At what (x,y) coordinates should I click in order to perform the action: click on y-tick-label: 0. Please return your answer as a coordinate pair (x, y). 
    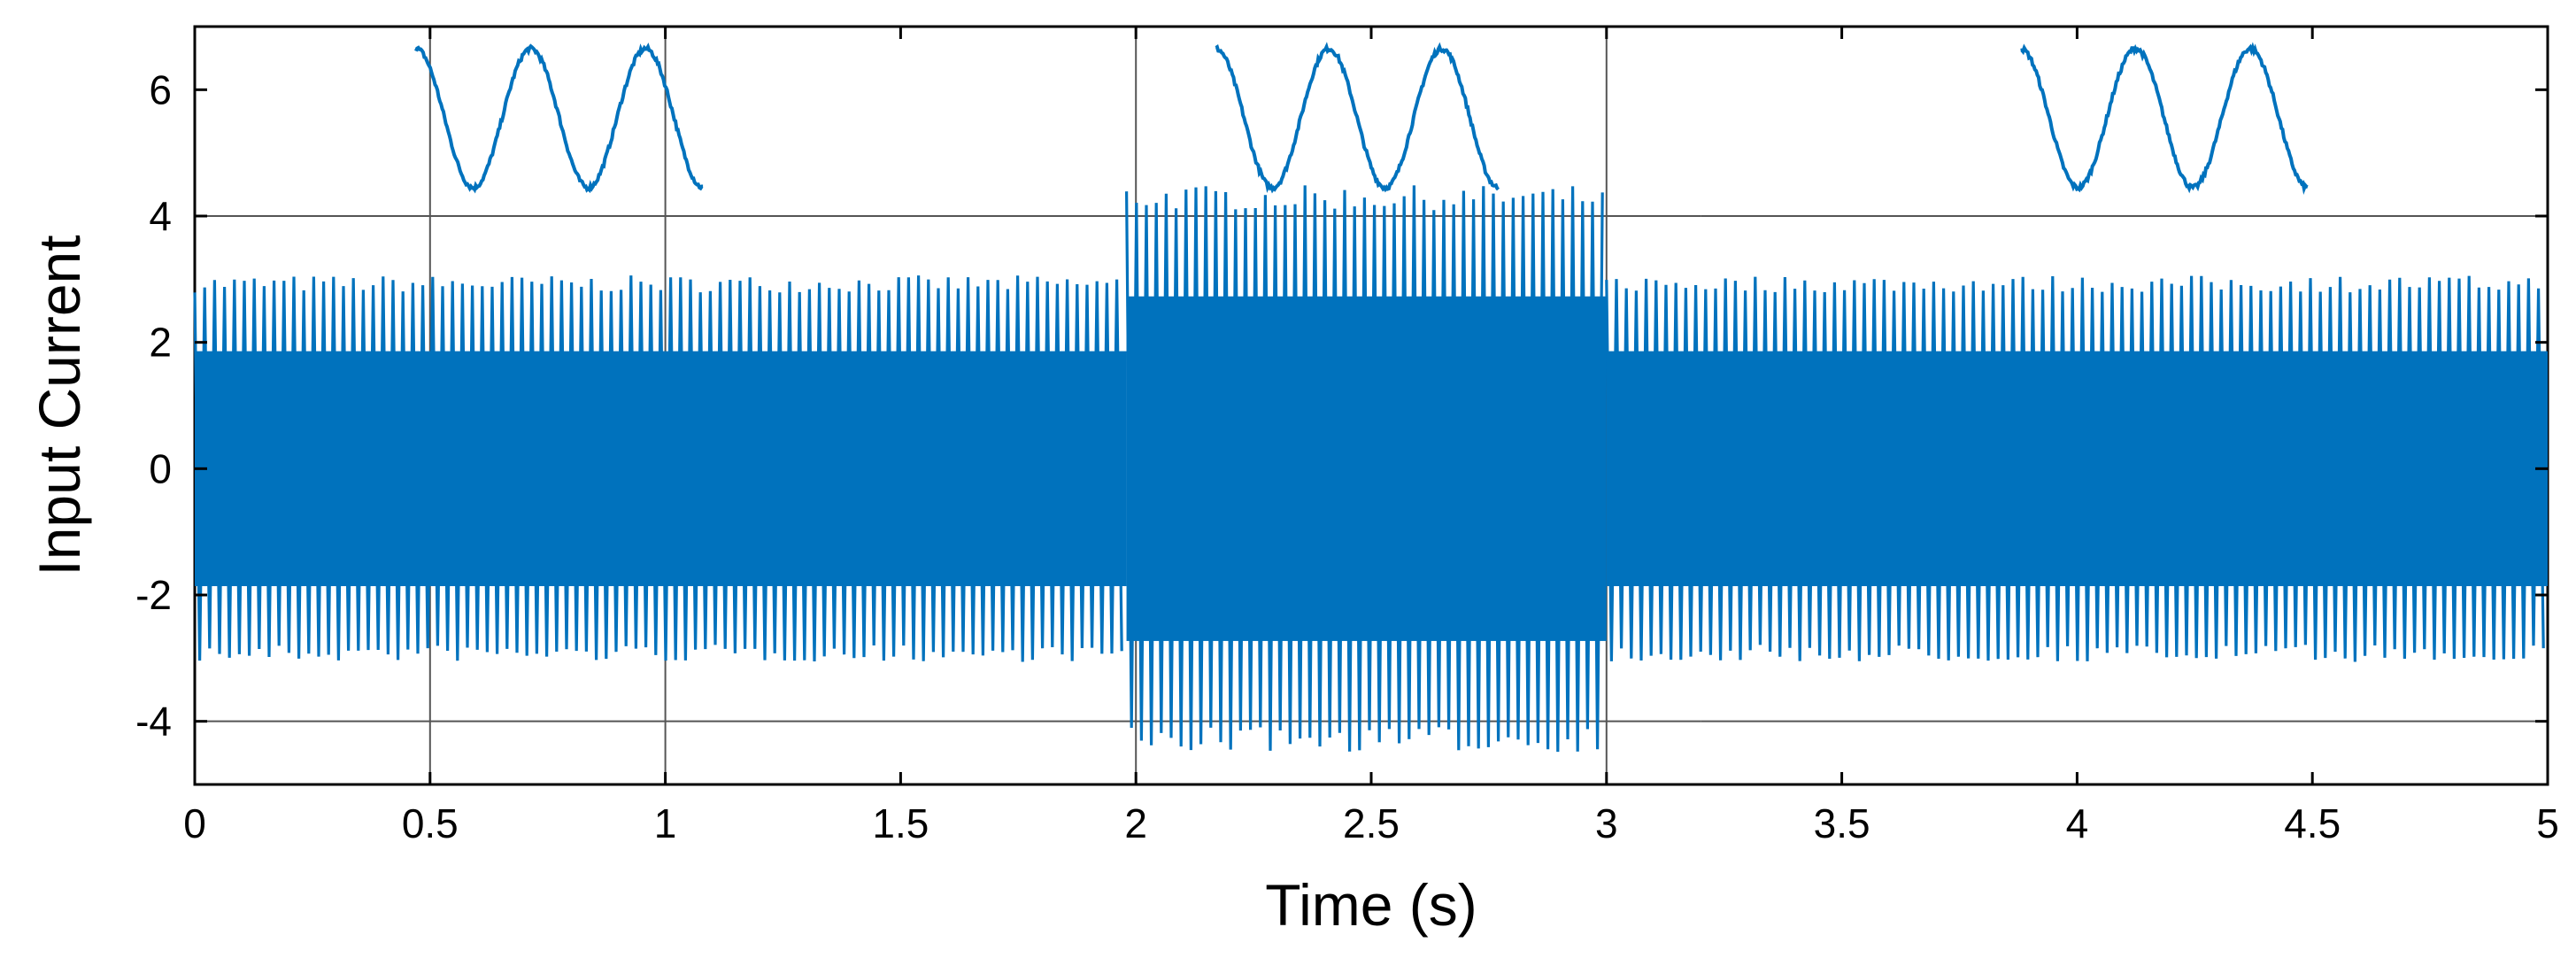
    Looking at the image, I should click on (160, 468).